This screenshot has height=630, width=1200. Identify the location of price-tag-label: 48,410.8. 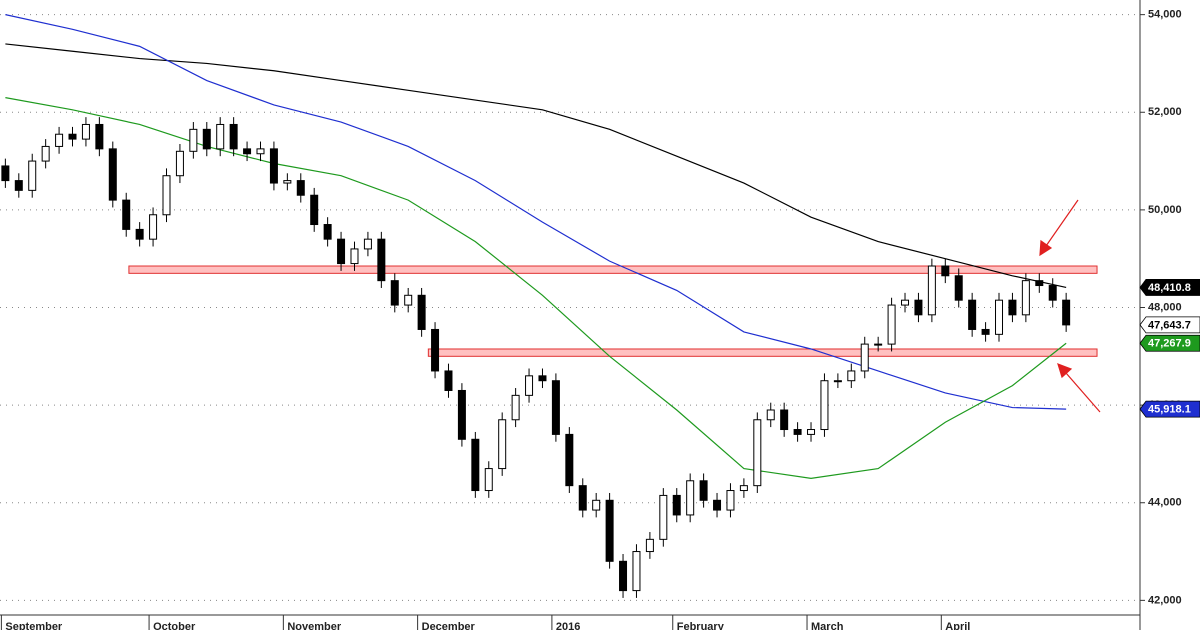
(1169, 288).